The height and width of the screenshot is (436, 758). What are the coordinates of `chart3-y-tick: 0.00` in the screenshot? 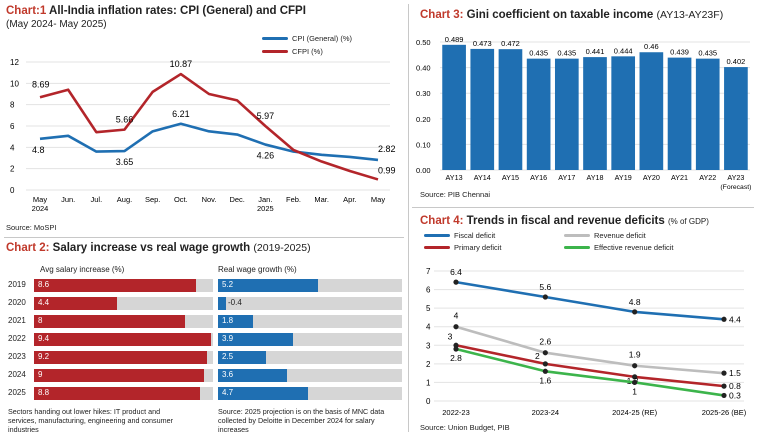 It's located at (423, 170).